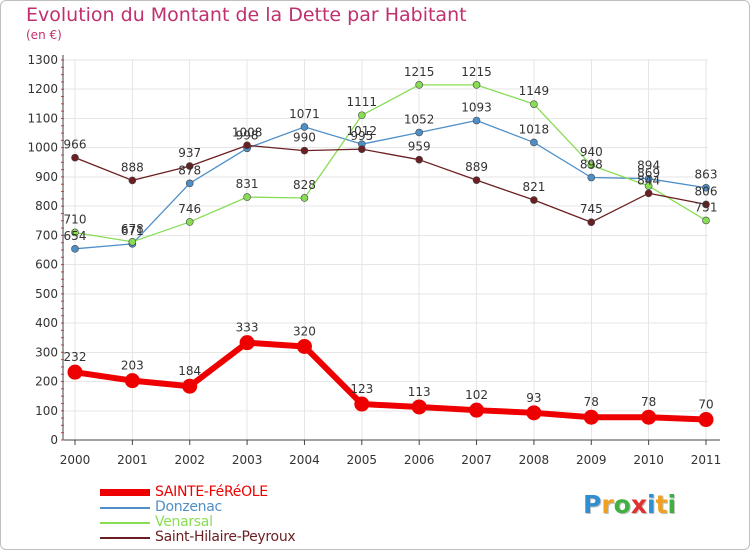 This screenshot has width=750, height=550. I want to click on data-label: 821, so click(533, 187).